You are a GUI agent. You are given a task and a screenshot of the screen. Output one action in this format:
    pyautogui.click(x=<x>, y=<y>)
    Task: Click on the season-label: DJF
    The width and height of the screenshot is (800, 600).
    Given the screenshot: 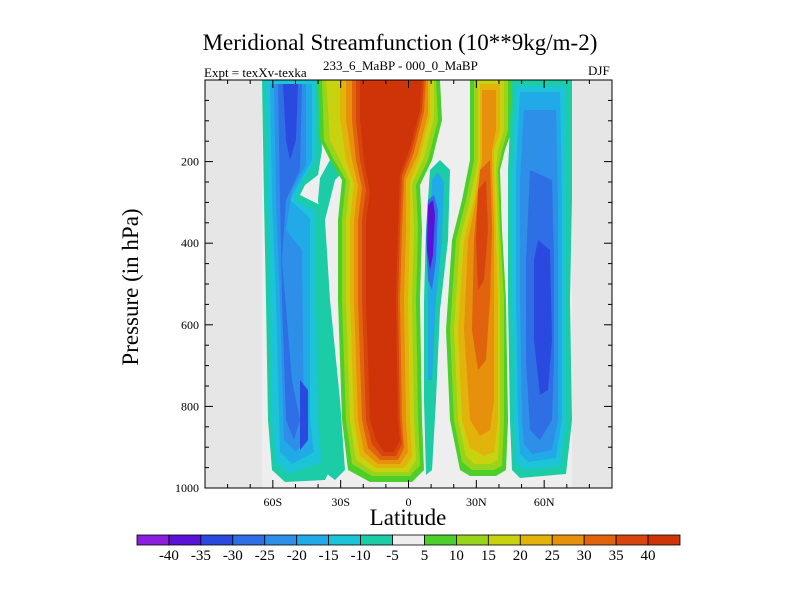 What is the action you would take?
    pyautogui.click(x=599, y=70)
    